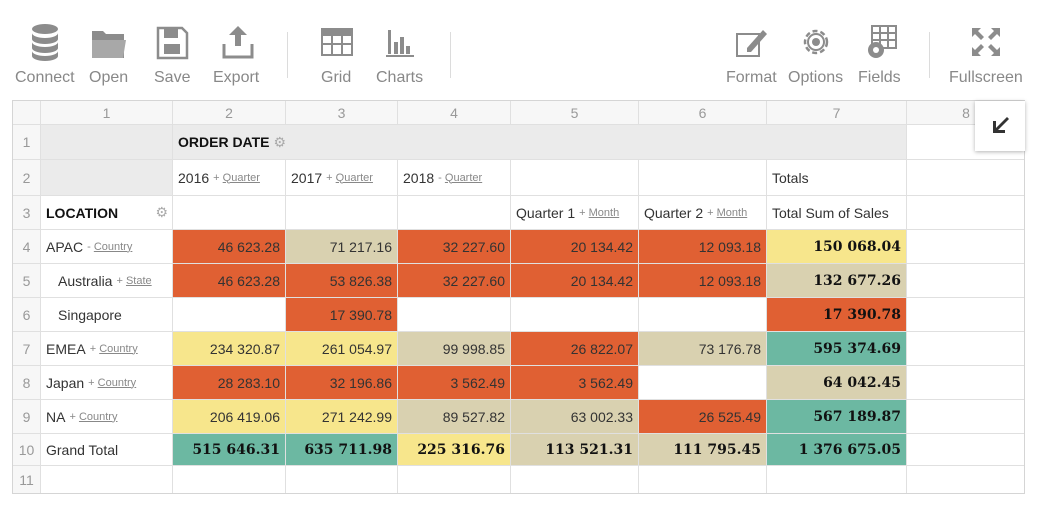  I want to click on grid-button: Grid, so click(337, 48).